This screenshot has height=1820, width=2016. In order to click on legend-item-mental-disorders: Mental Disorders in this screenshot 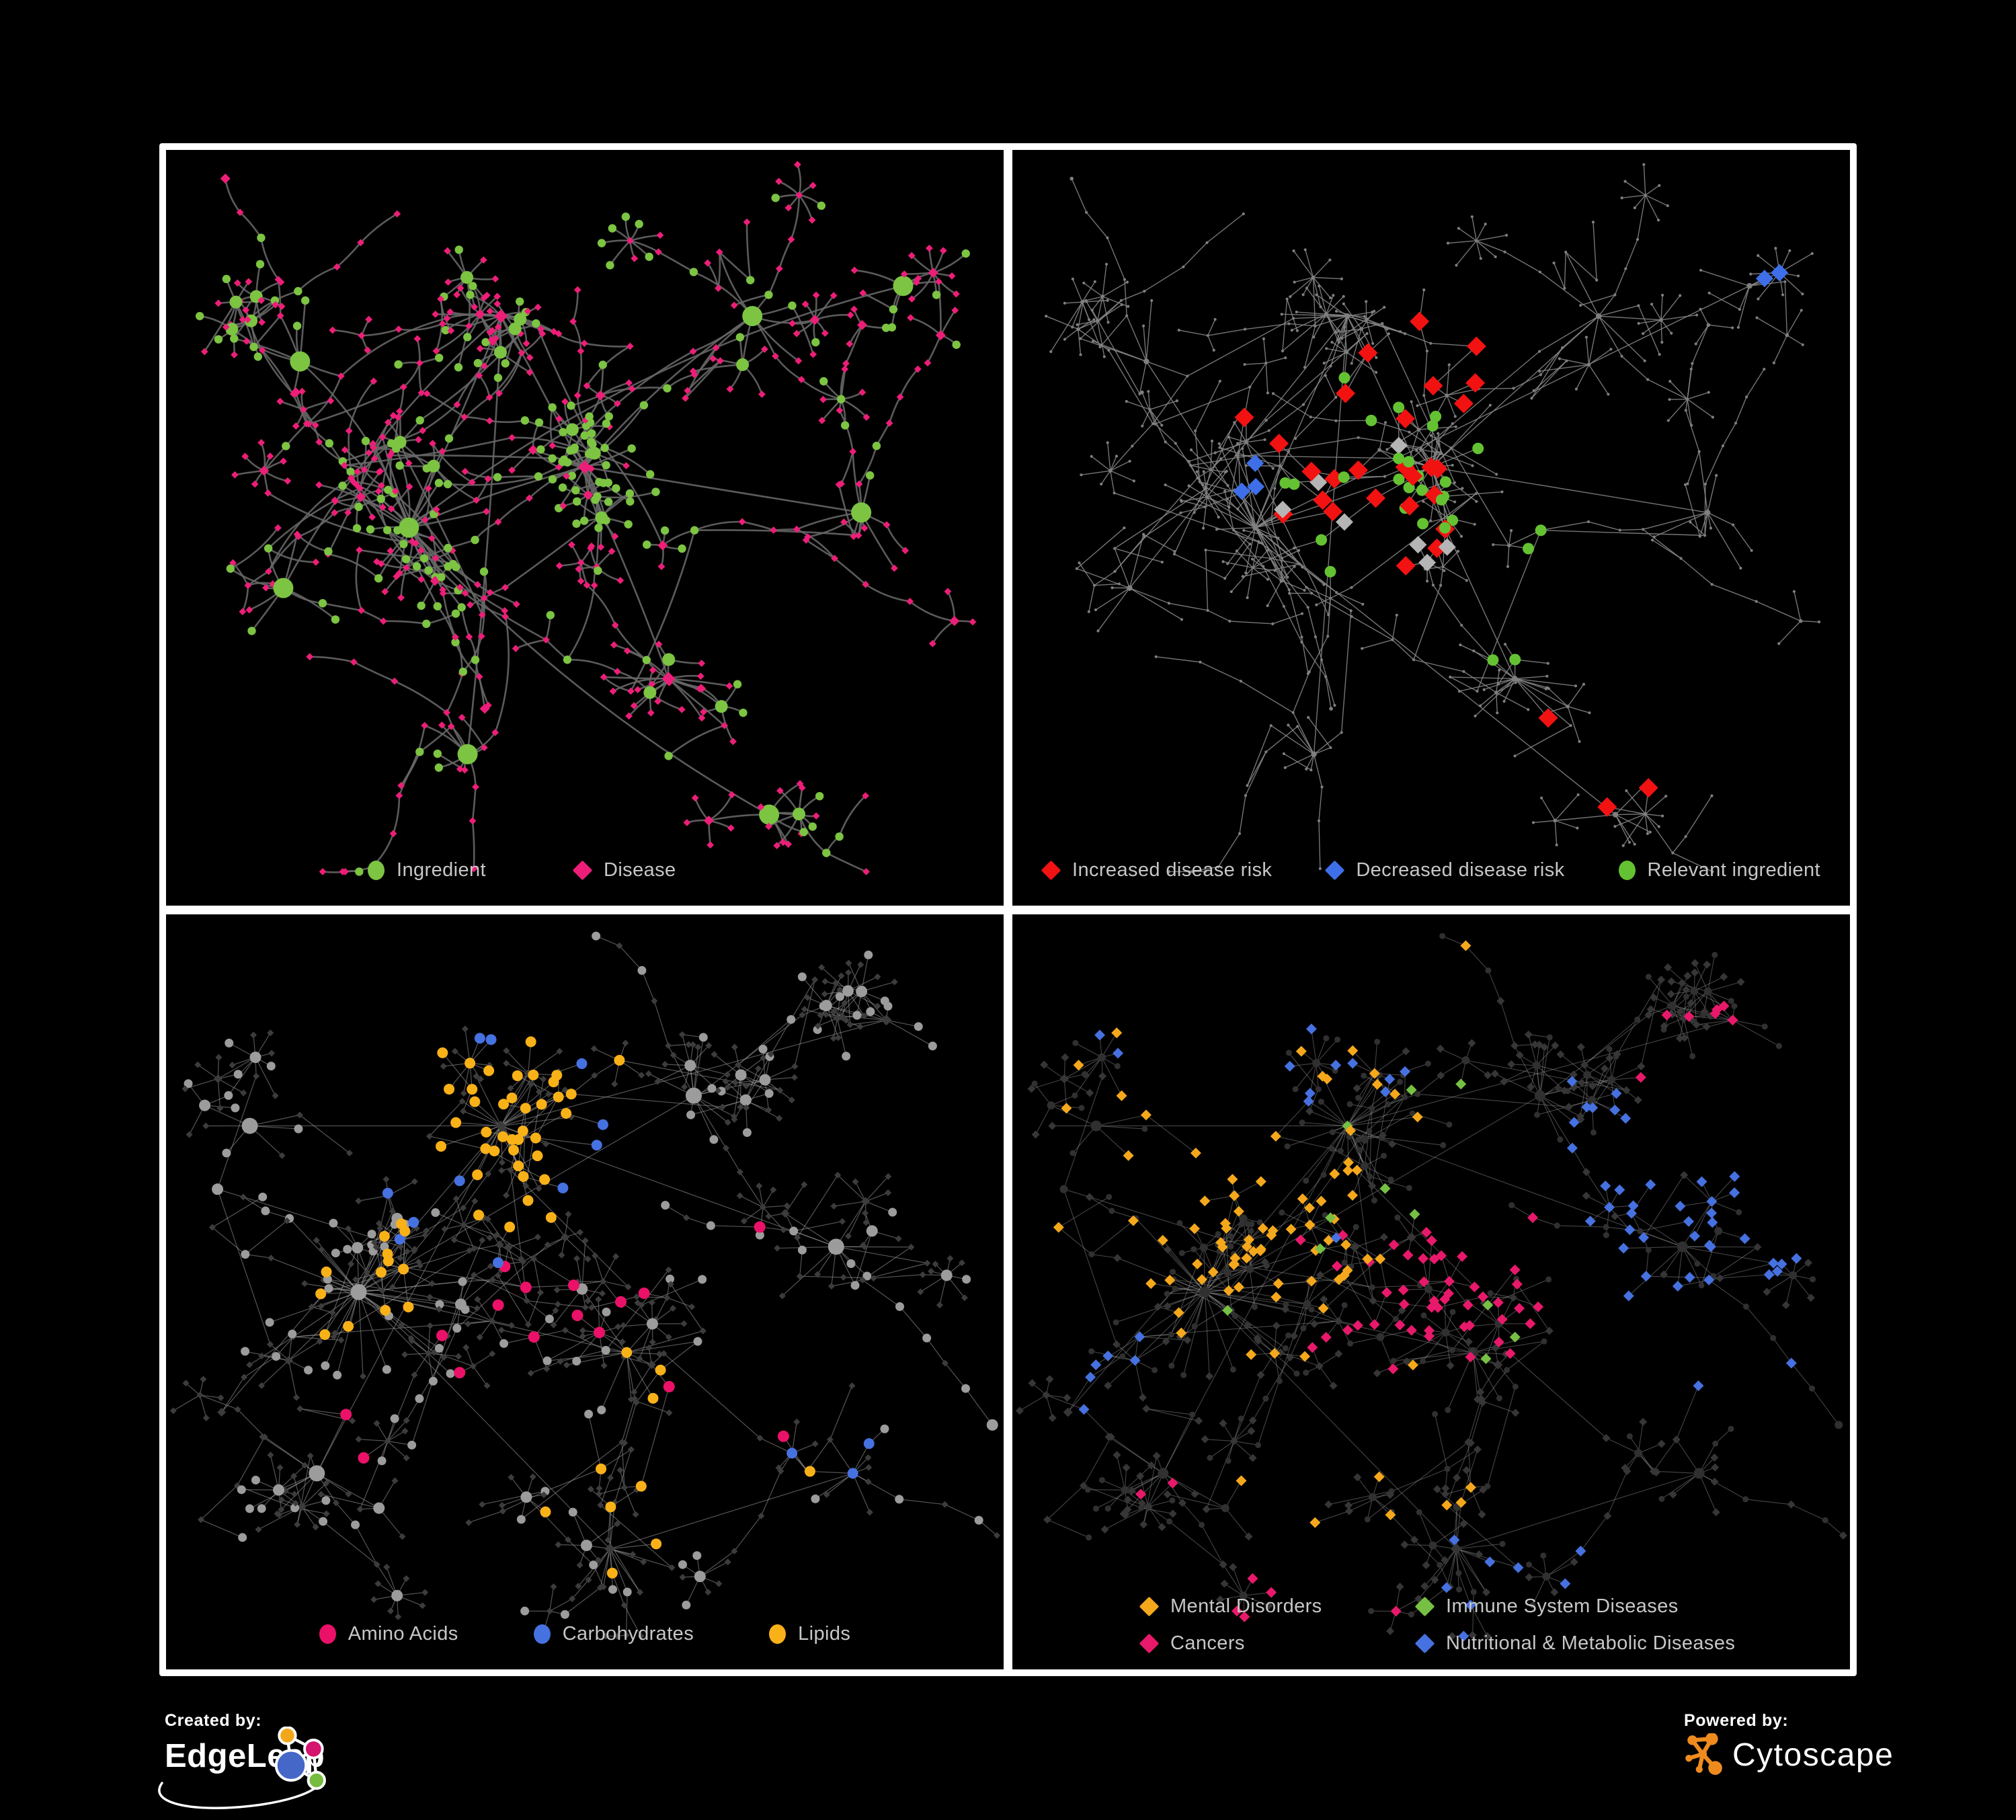, I will do `click(1270, 1606)`.